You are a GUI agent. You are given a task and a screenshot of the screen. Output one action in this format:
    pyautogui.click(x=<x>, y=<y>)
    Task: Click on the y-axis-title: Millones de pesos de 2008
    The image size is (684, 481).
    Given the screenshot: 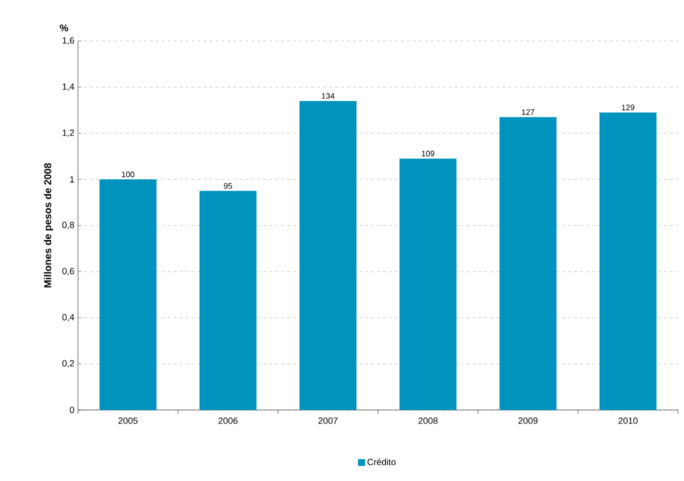 What is the action you would take?
    pyautogui.click(x=49, y=225)
    